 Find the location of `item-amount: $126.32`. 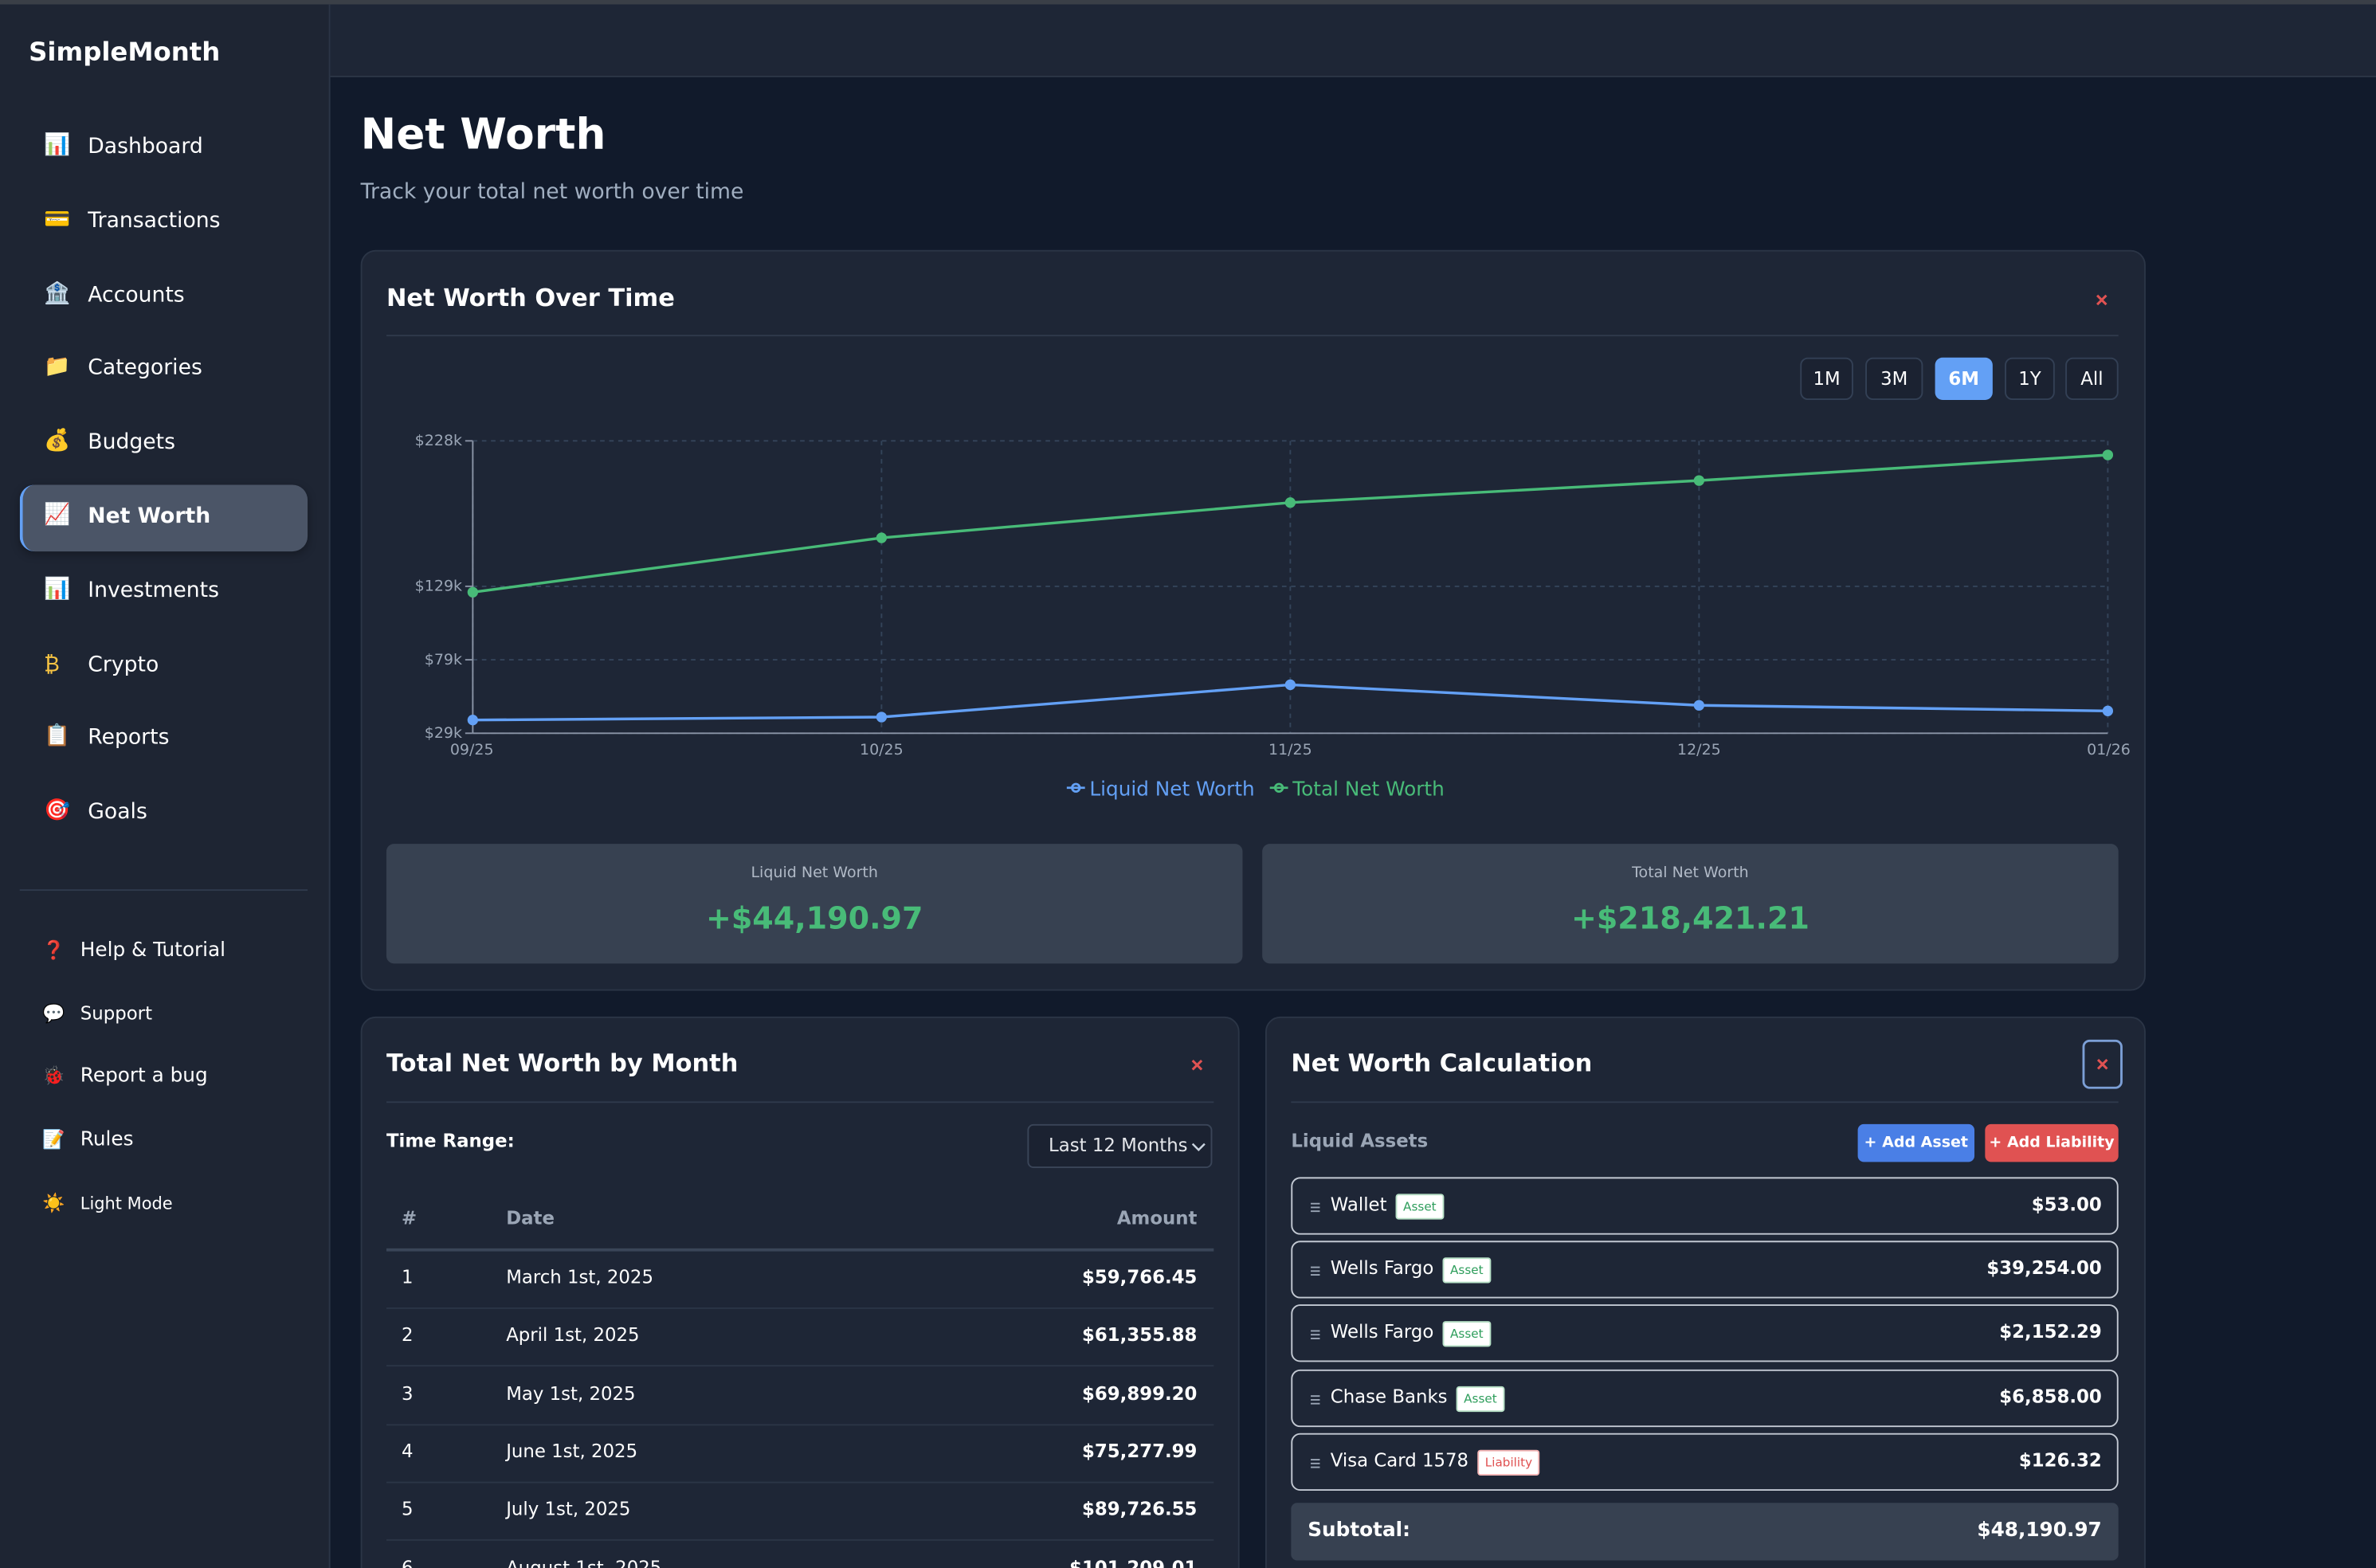

item-amount: $126.32 is located at coordinates (2060, 1460).